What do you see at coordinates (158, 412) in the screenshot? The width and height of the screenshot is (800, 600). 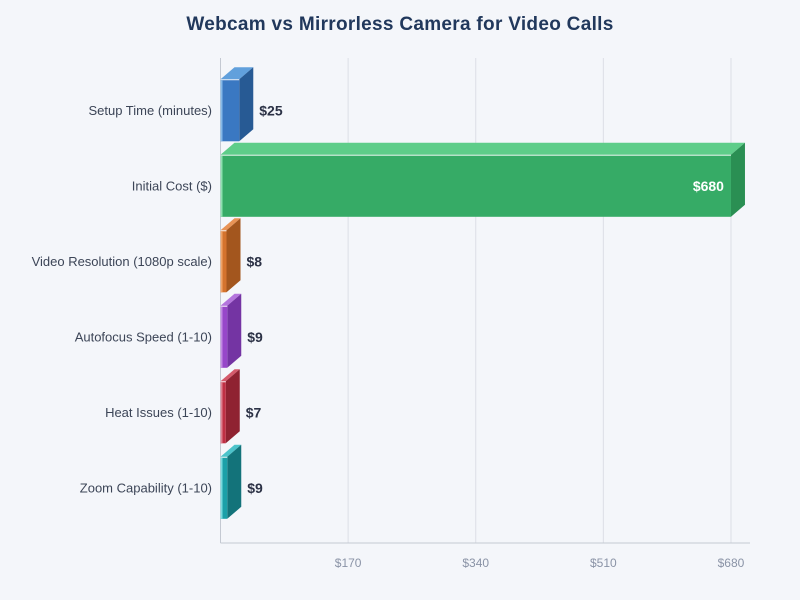 I see `category-label: Heat Issues (1-10)` at bounding box center [158, 412].